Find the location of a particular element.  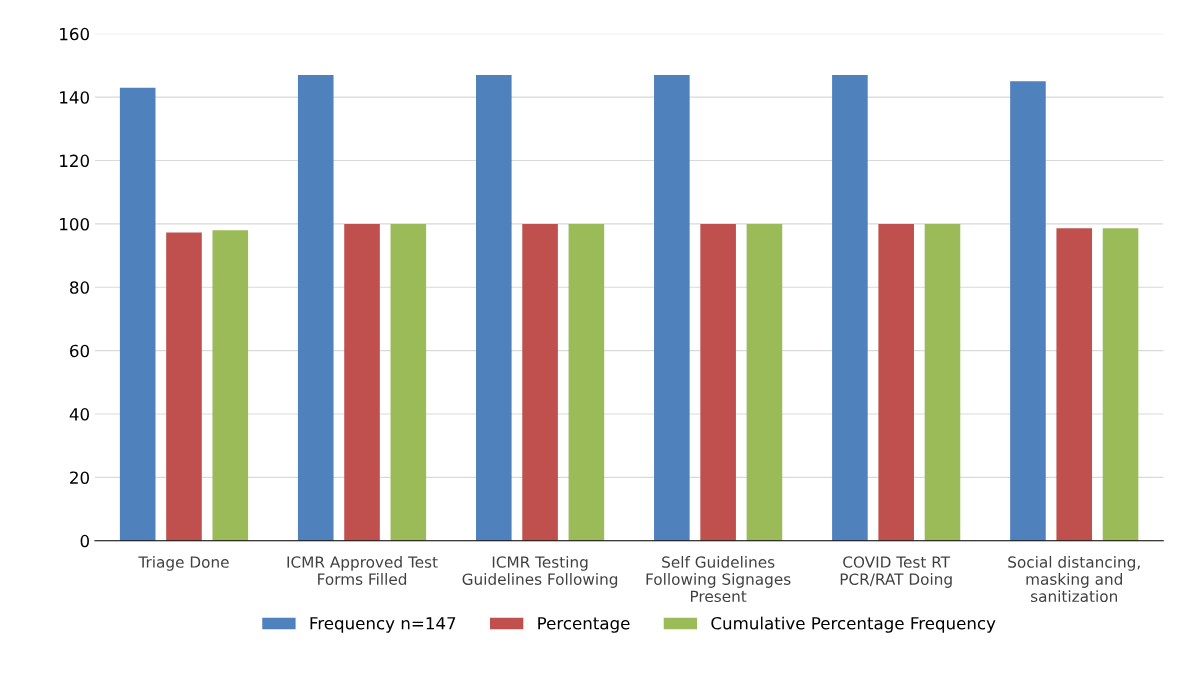

y-tick-label: 80 is located at coordinates (79, 287).